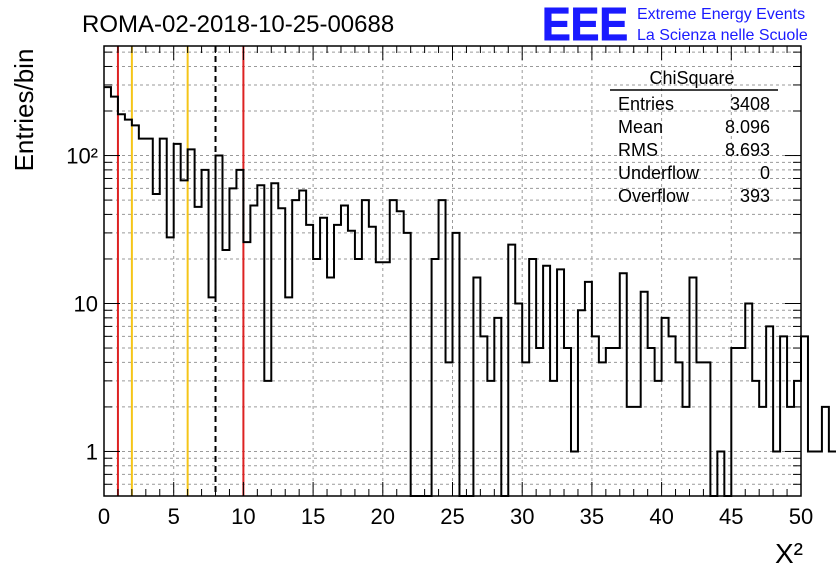 Image resolution: width=836 pixels, height=577 pixels. Describe the element at coordinates (383, 516) in the screenshot. I see `x-tick-label: 20` at that location.